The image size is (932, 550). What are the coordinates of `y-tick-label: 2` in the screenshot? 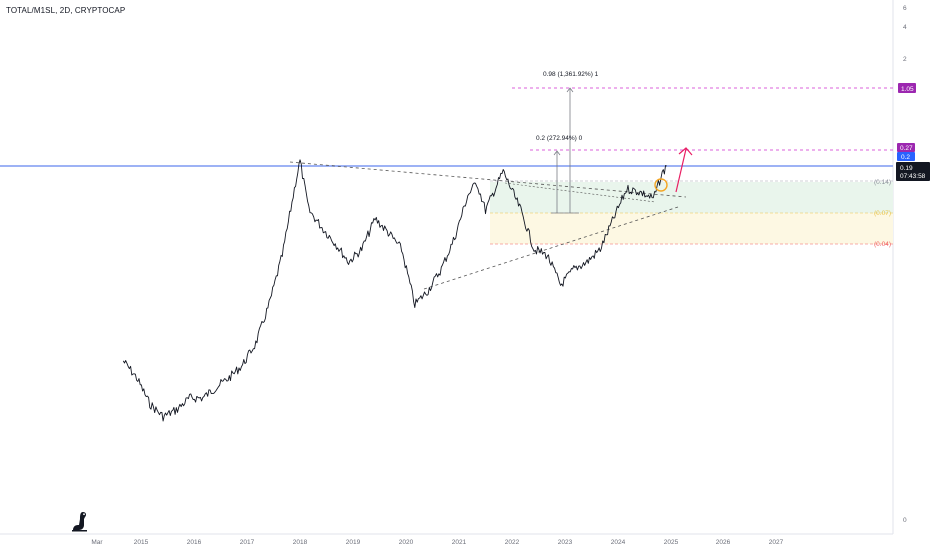 It's located at (905, 59).